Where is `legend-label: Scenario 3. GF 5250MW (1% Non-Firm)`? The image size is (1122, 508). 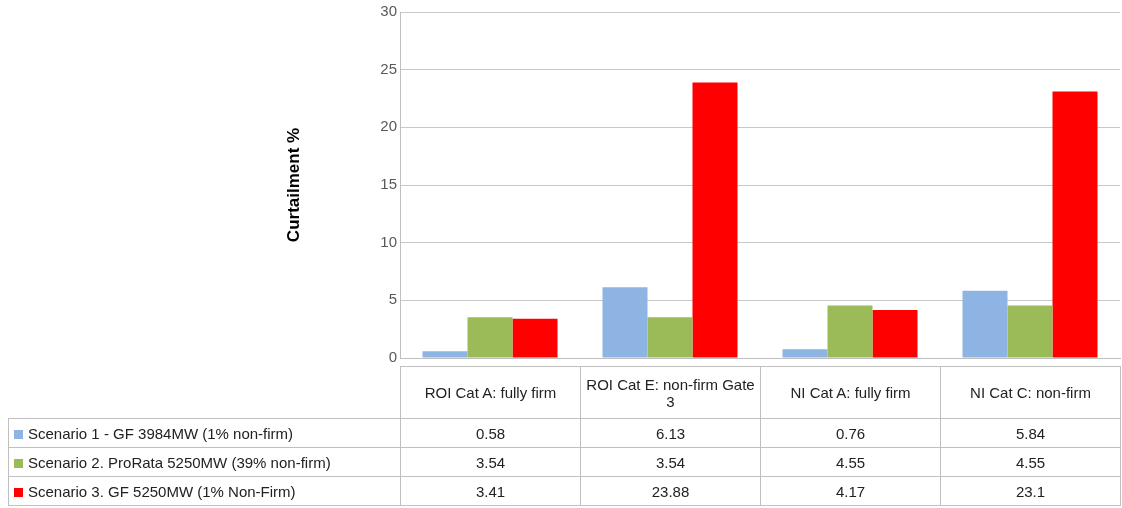
legend-label: Scenario 3. GF 5250MW (1% Non-Firm) is located at coordinates (204, 491).